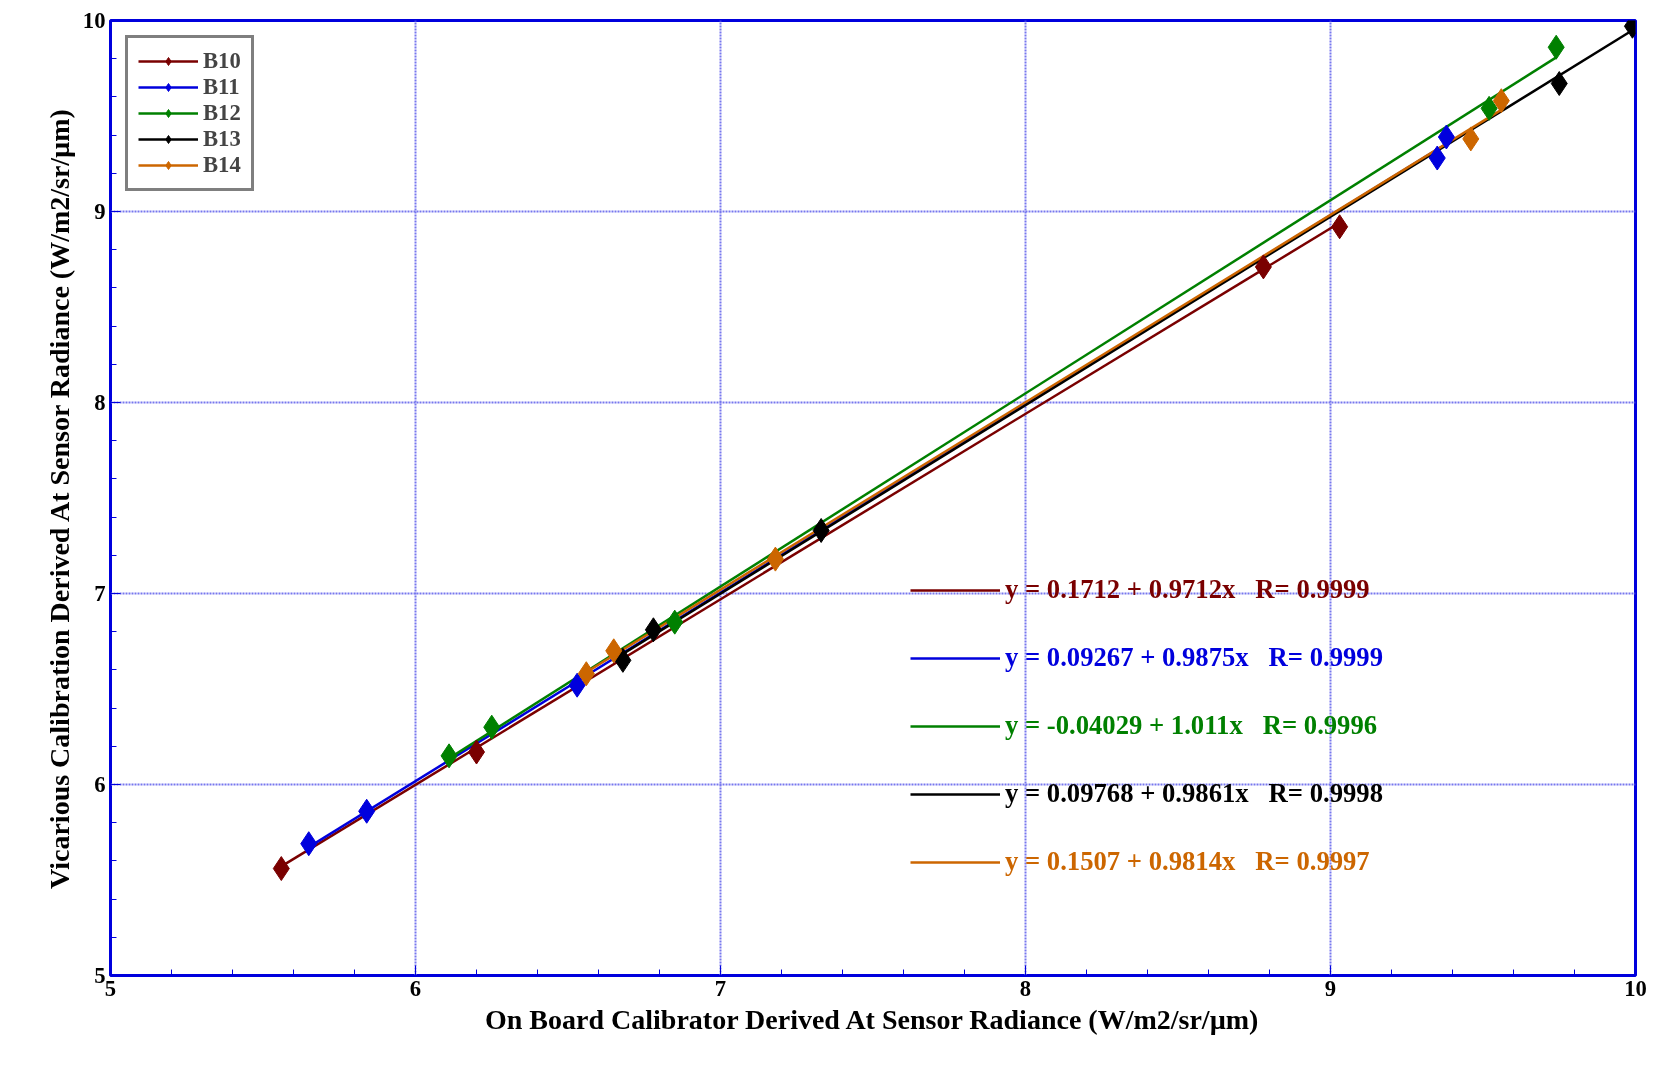 The image size is (1675, 1085). What do you see at coordinates (100, 784) in the screenshot?
I see `y-tick-label: 6` at bounding box center [100, 784].